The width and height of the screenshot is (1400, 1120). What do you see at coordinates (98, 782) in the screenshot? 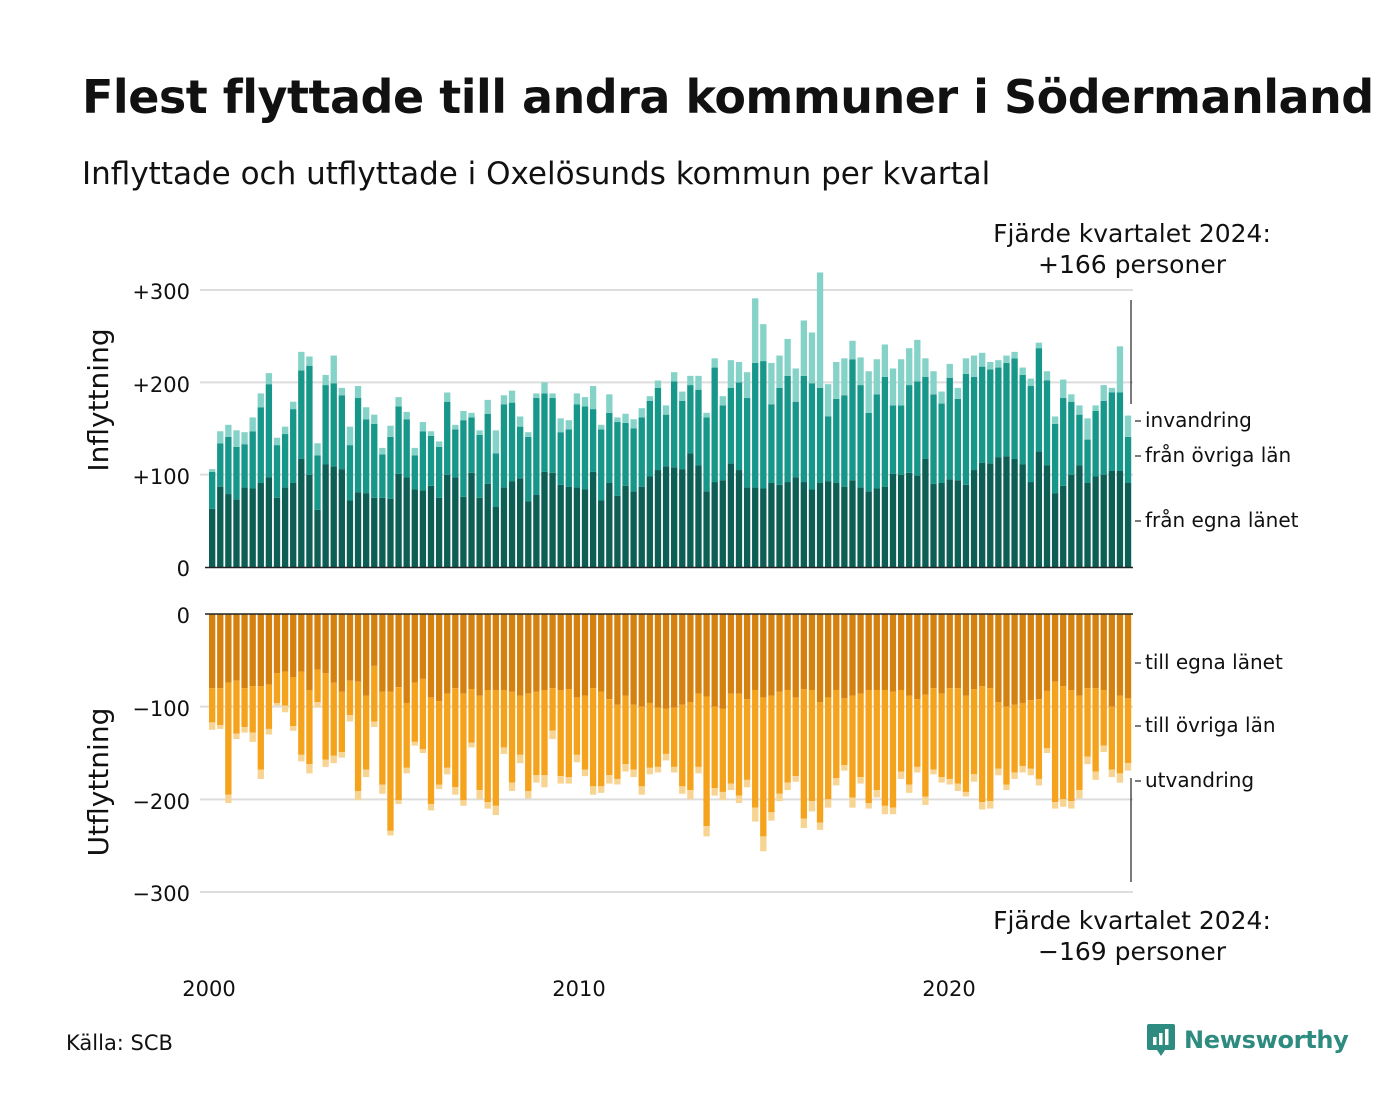
I see `ylabel-bottom: Utflyttning` at bounding box center [98, 782].